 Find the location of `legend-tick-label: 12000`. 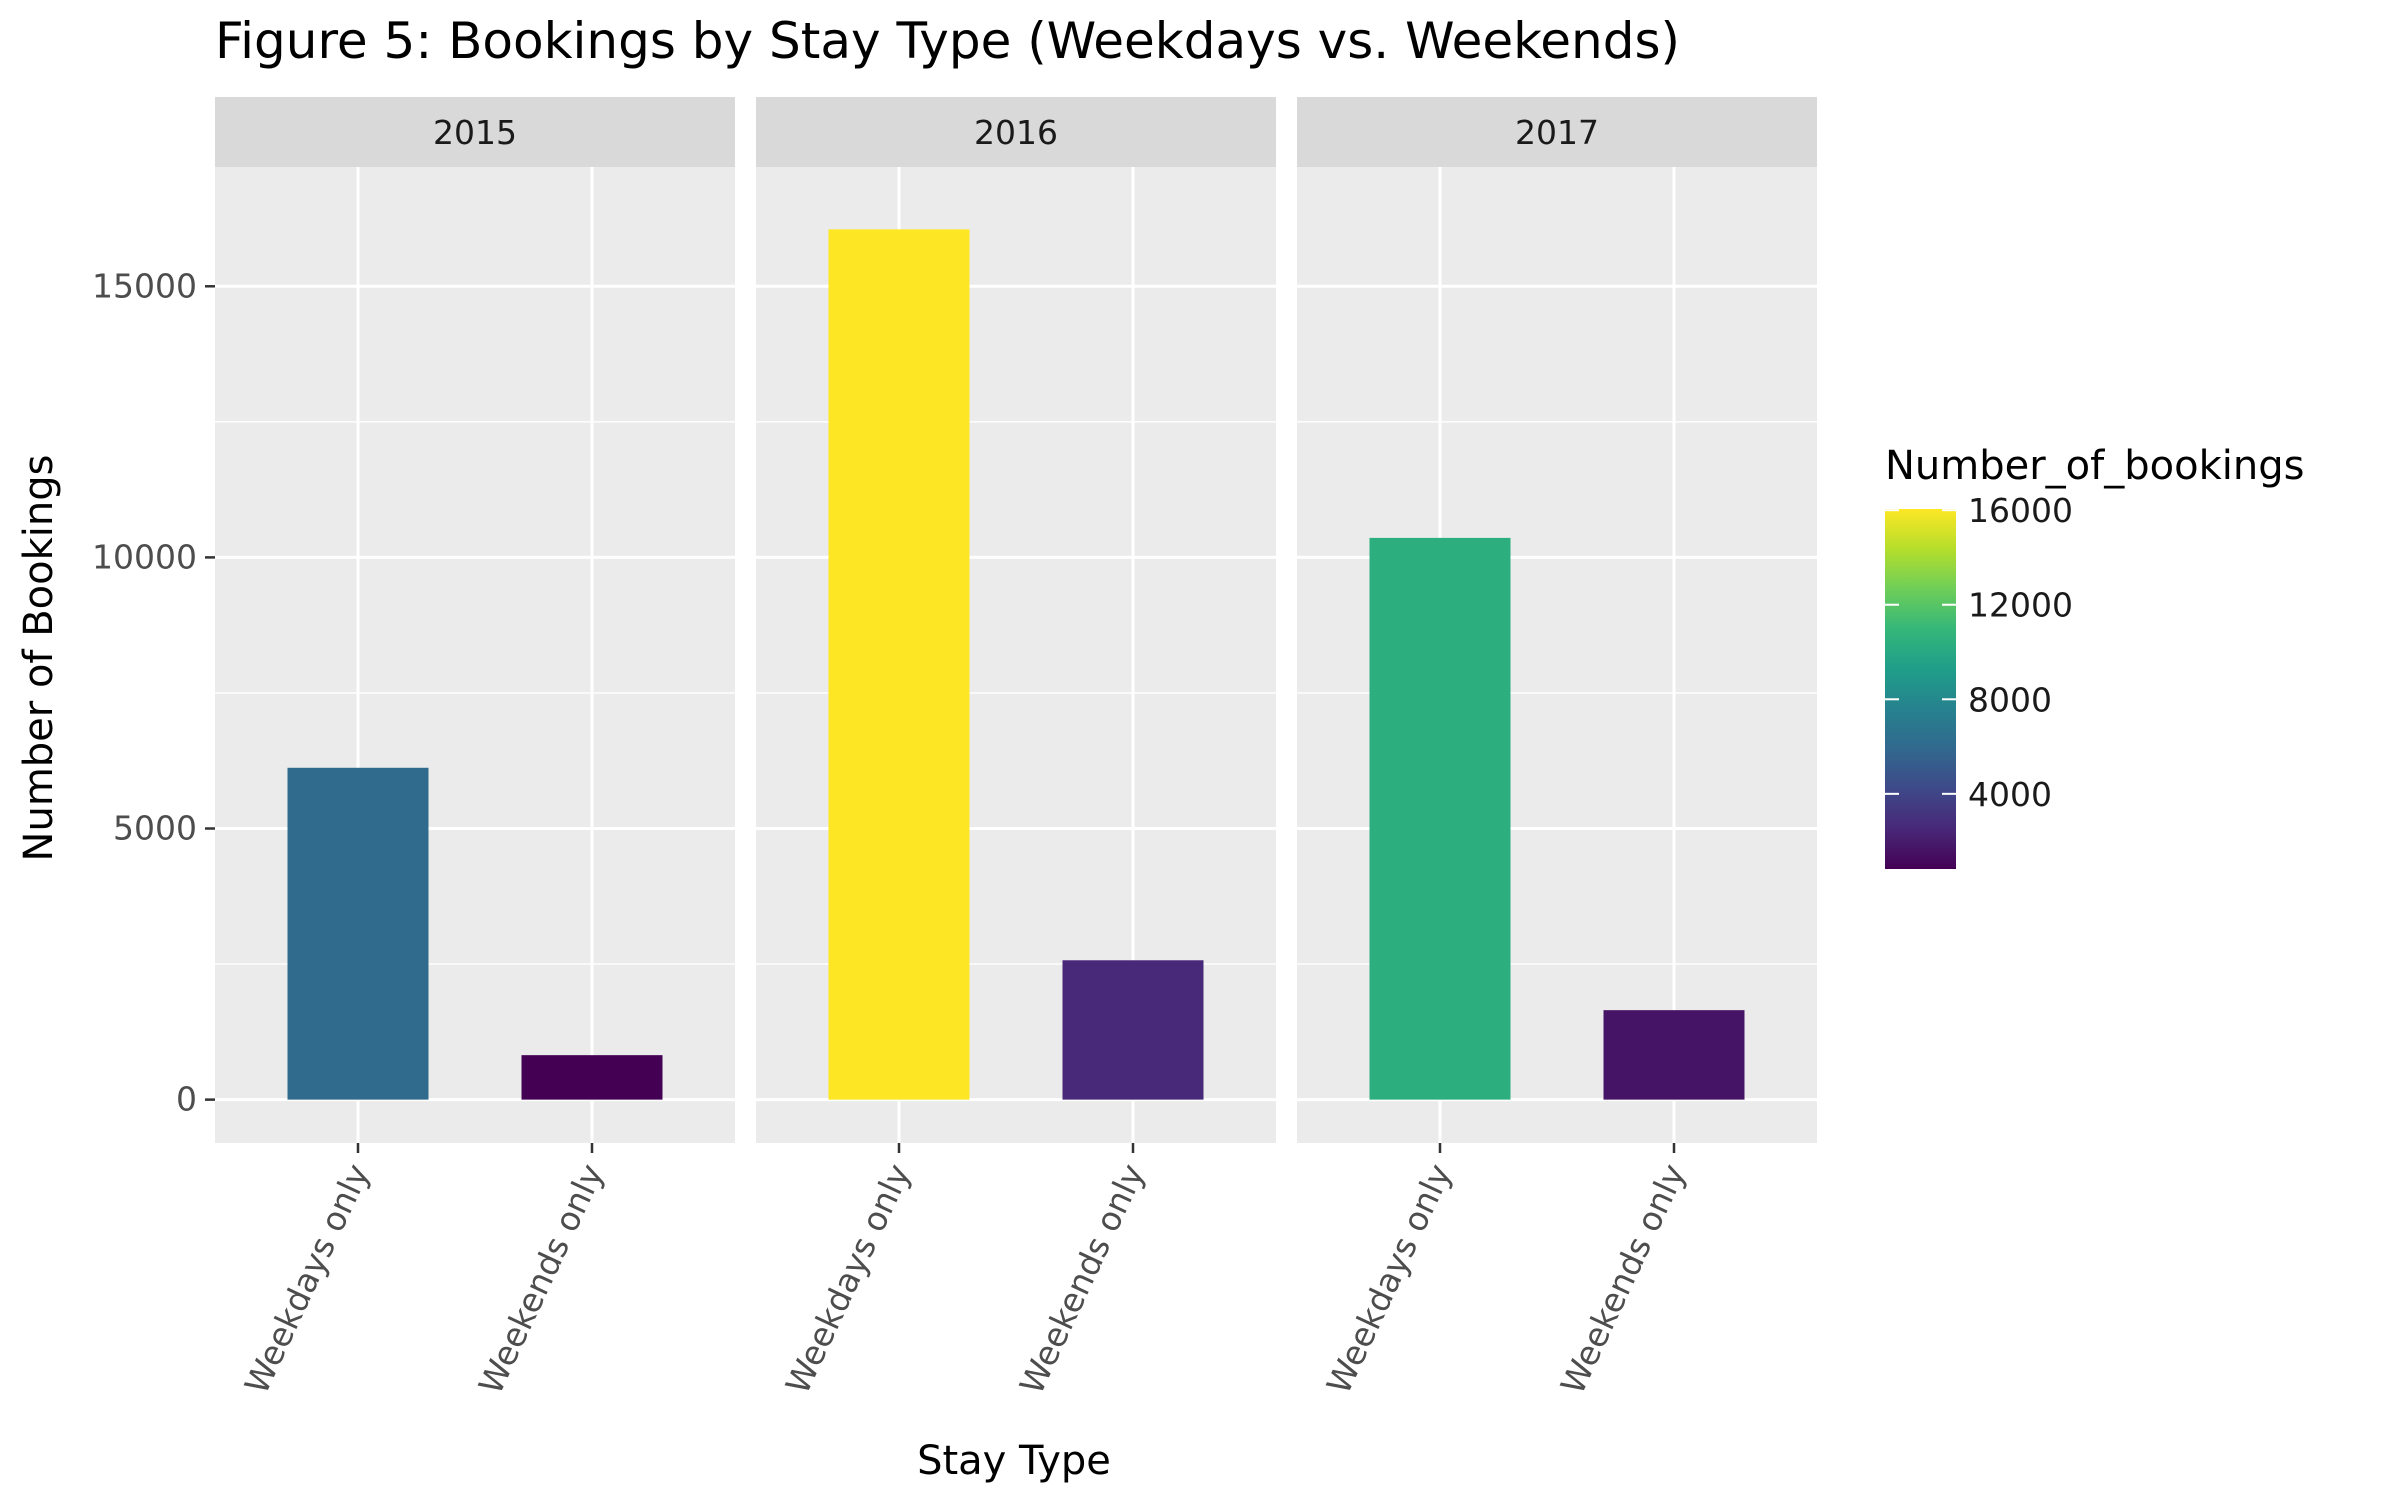

legend-tick-label: 12000 is located at coordinates (2020, 605).